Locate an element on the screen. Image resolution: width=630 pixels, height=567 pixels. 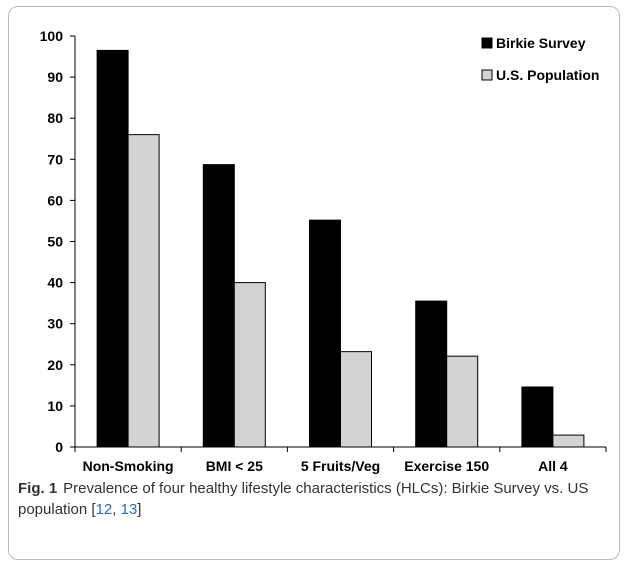
category-label: Non-Smoking is located at coordinates (128, 466).